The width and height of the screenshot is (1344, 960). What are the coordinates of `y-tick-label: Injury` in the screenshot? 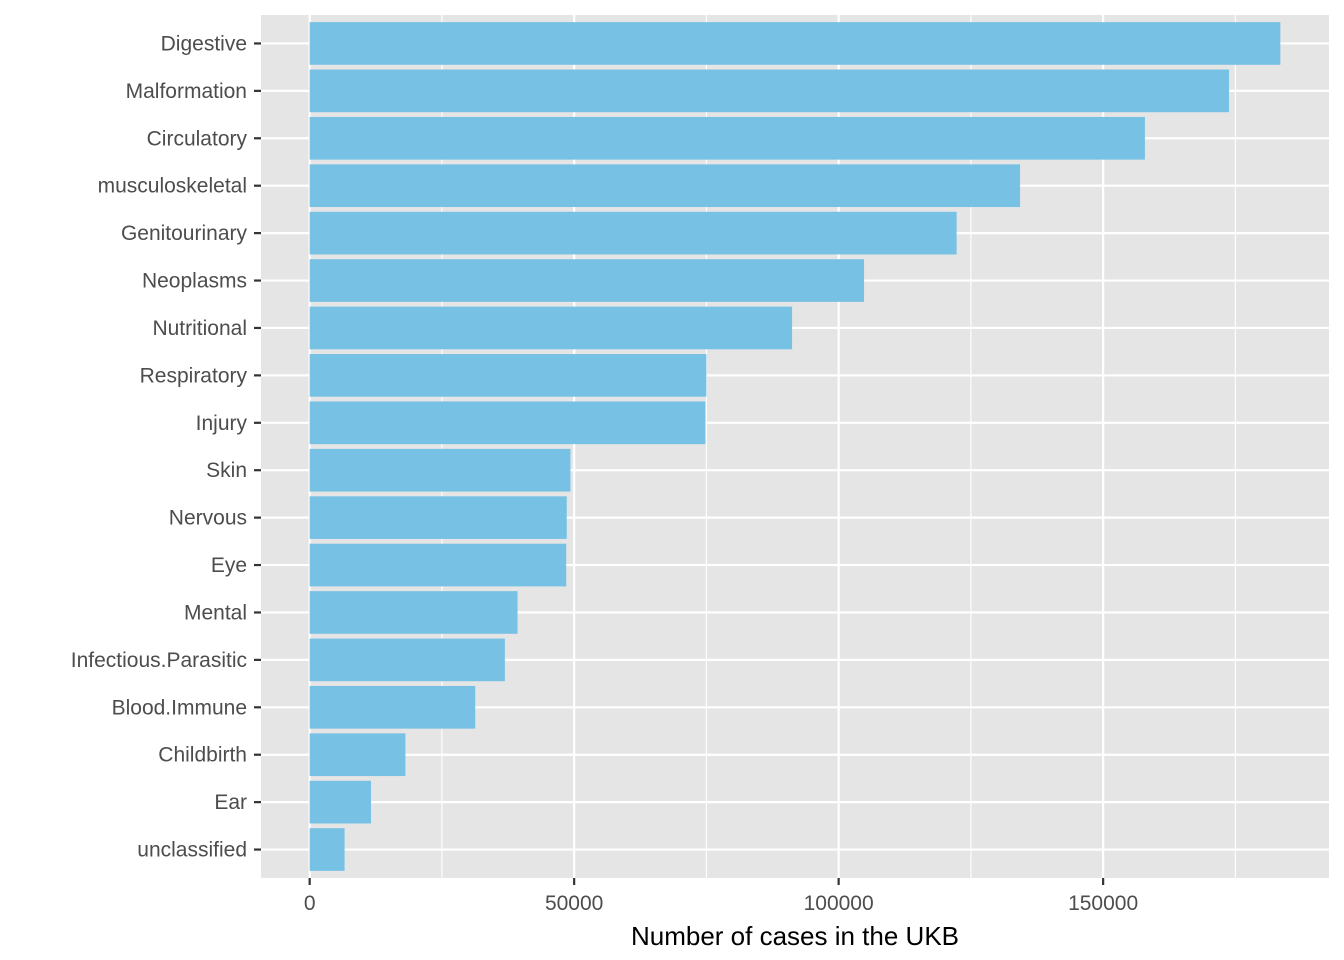 It's located at (222, 423).